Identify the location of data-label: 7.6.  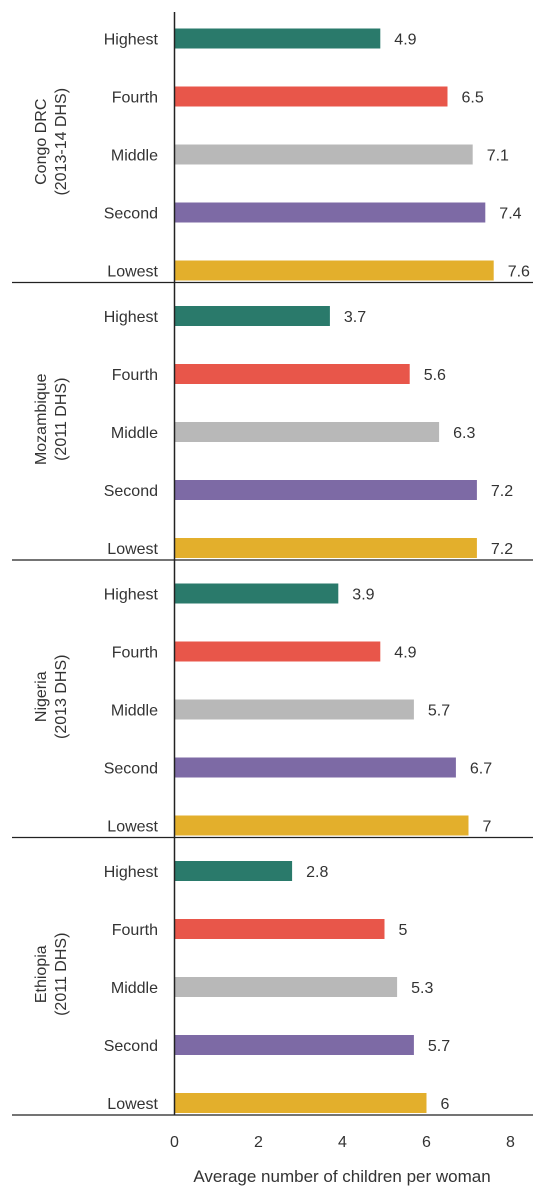
(519, 272).